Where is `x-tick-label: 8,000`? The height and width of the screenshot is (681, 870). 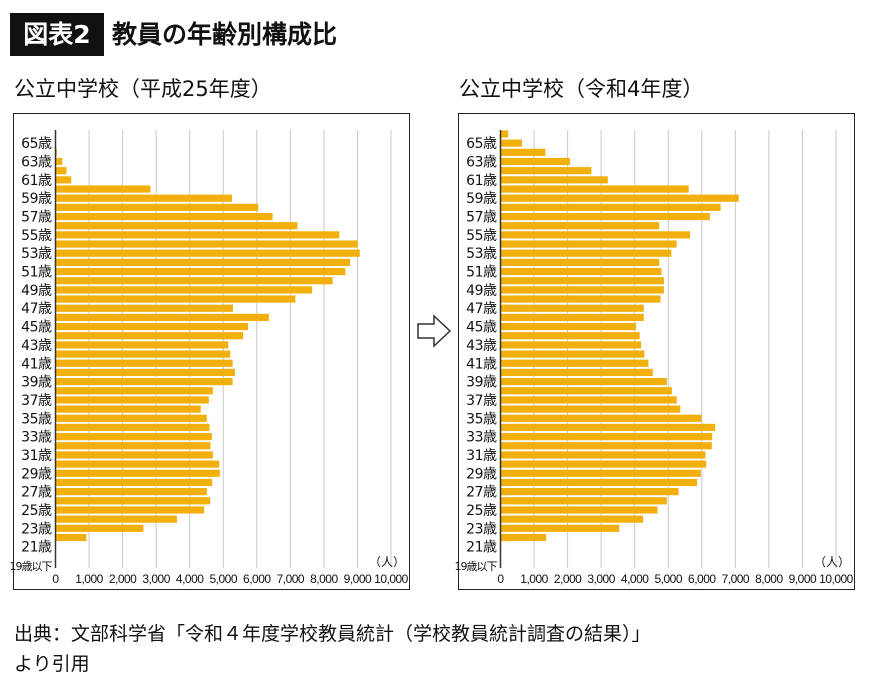
x-tick-label: 8,000 is located at coordinates (769, 579).